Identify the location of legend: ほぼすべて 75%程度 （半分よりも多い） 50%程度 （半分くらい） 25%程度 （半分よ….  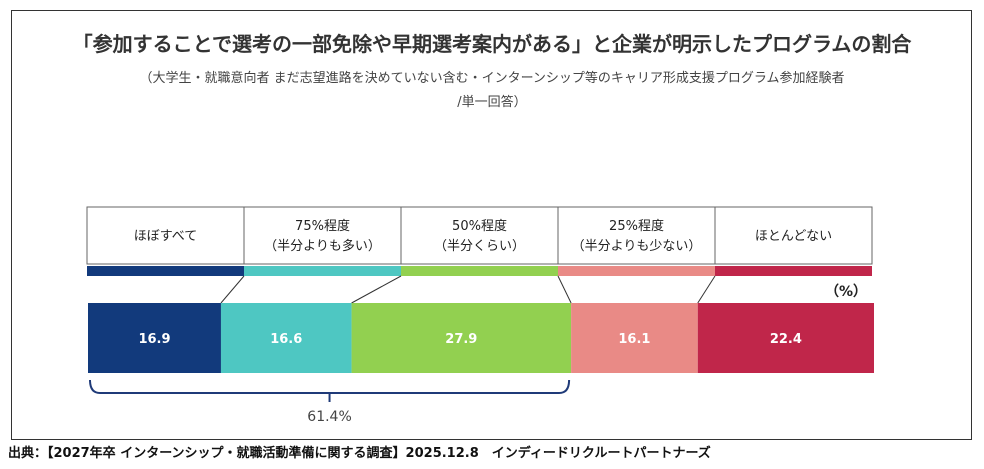
(479, 241).